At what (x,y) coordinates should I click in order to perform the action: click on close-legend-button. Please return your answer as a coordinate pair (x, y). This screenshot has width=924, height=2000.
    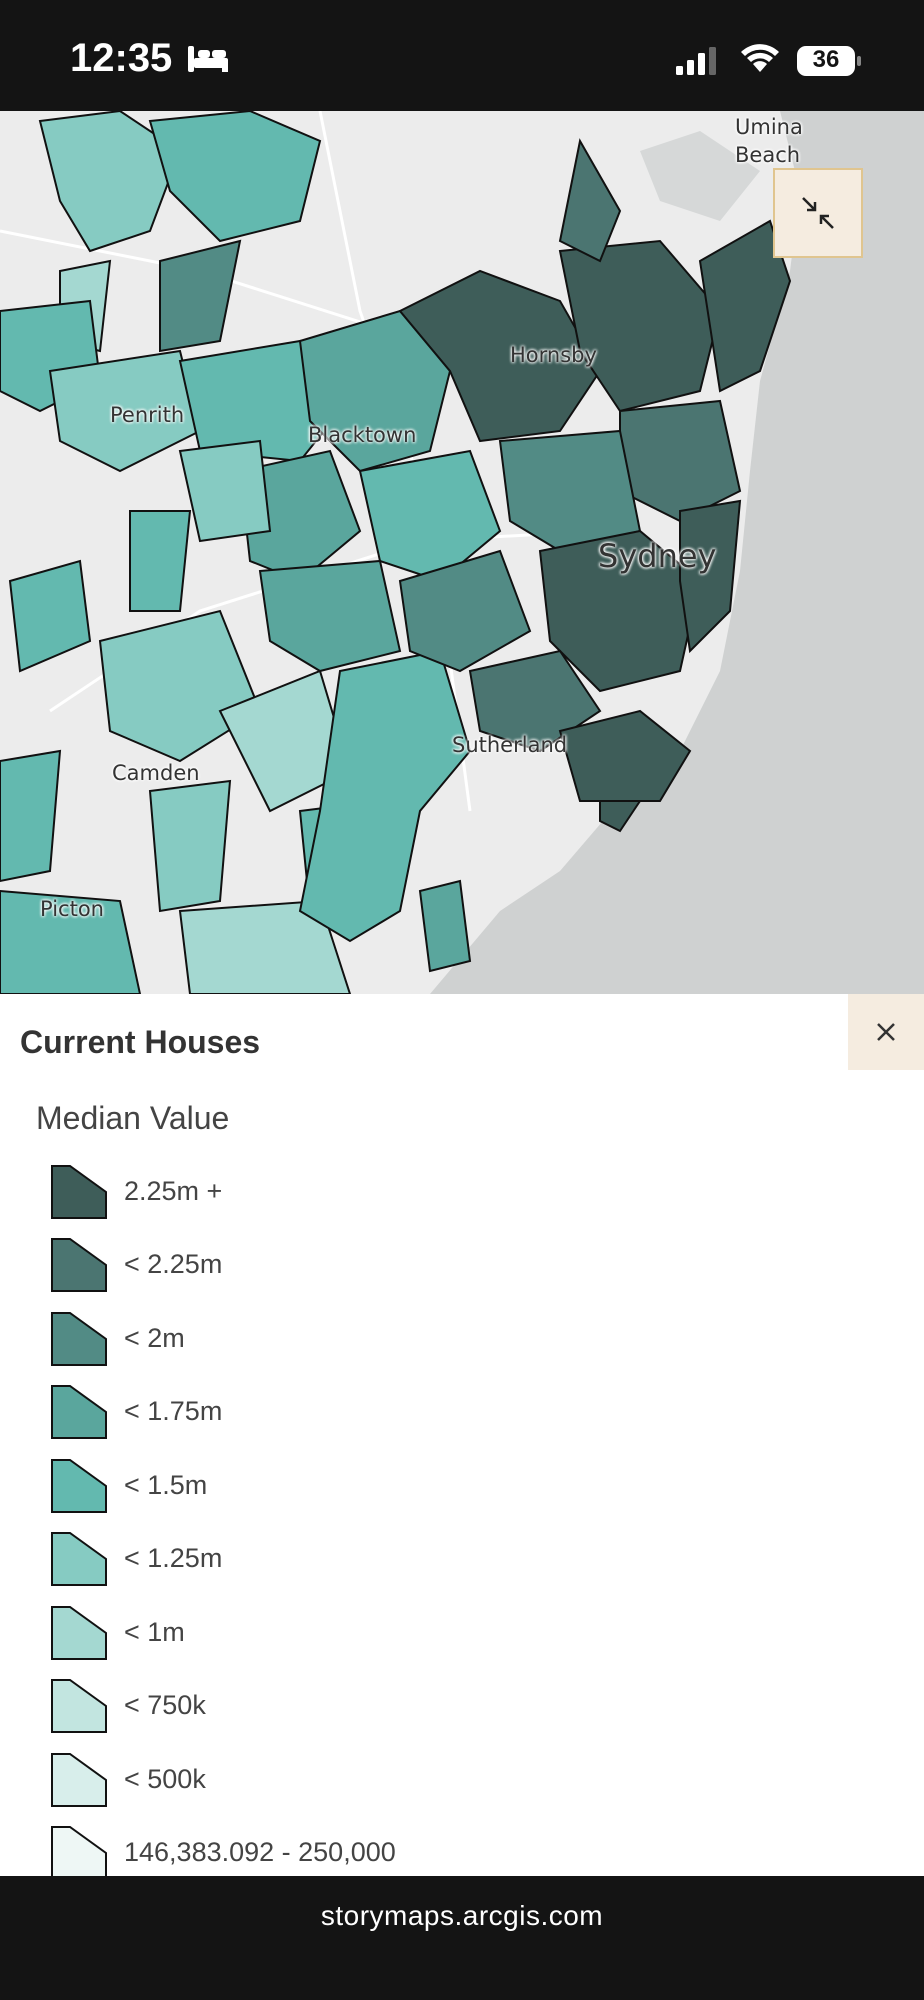
    Looking at the image, I should click on (886, 1032).